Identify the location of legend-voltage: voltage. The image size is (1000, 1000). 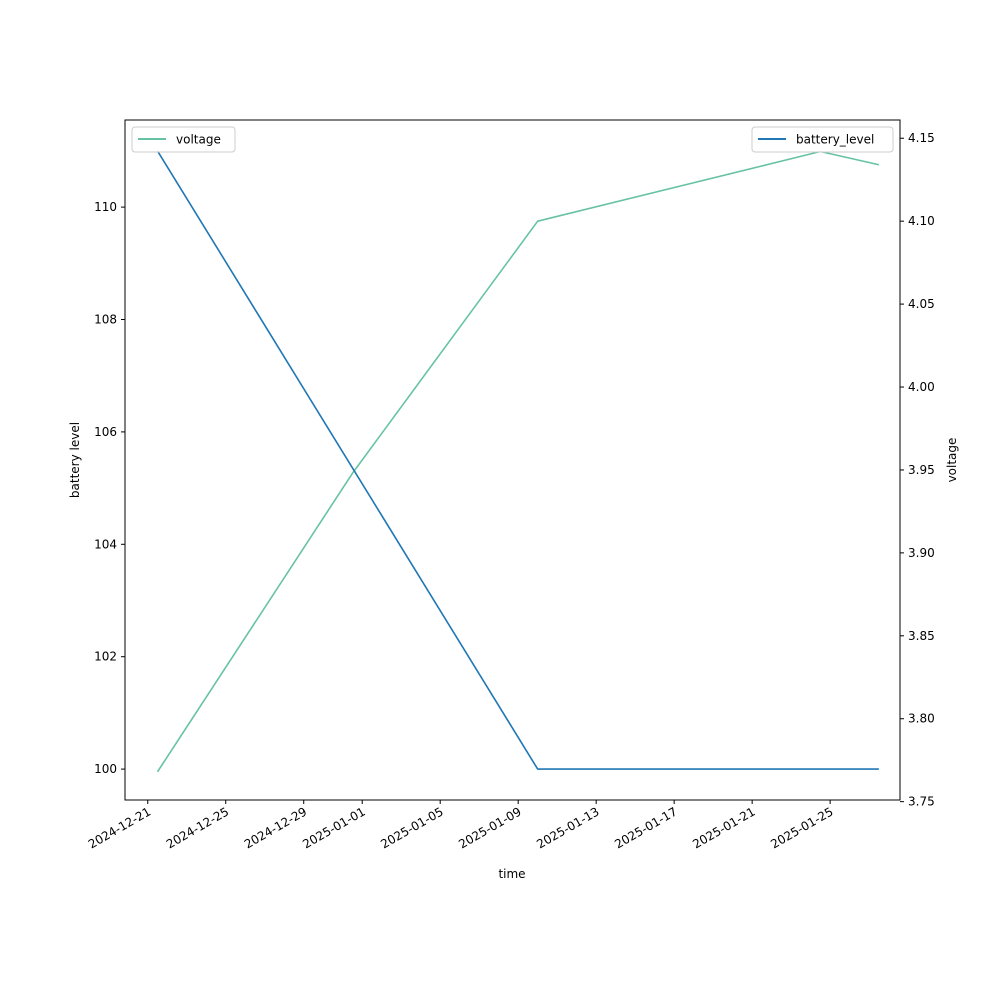
(183, 139).